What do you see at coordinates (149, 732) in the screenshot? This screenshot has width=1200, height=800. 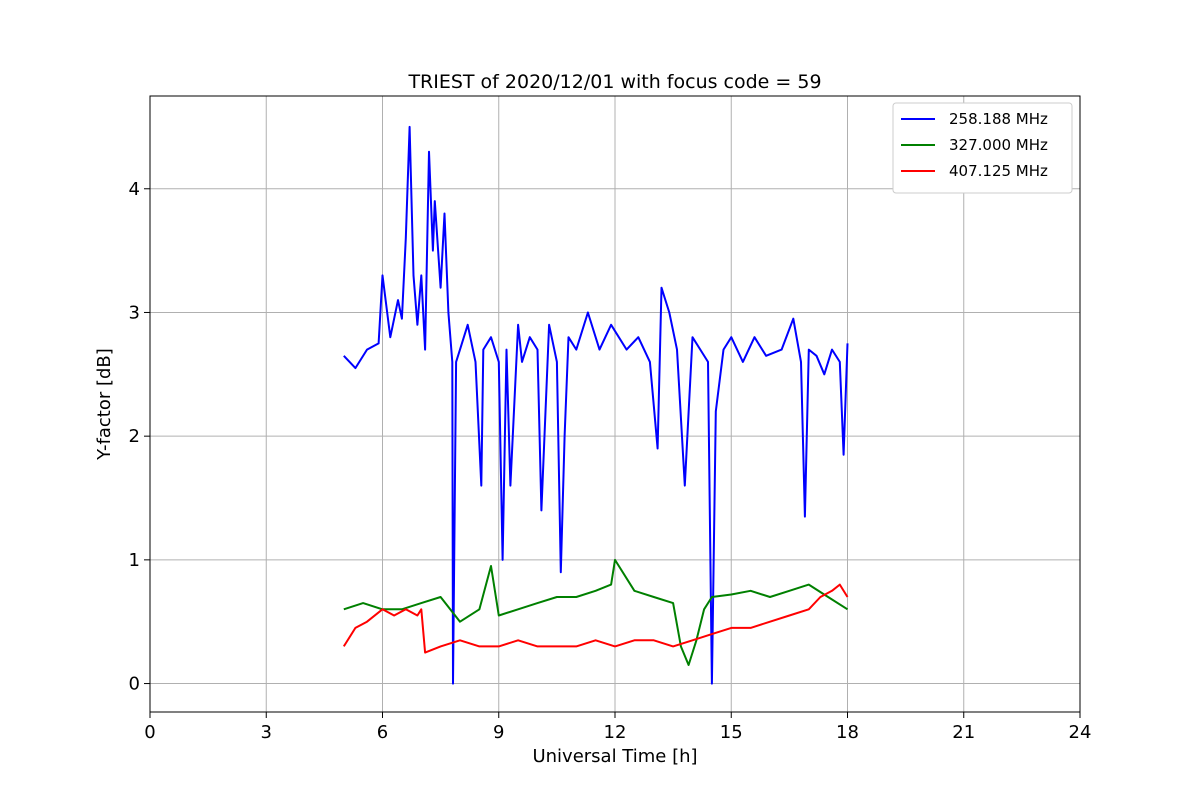 I see `x-tick-label: 0` at bounding box center [149, 732].